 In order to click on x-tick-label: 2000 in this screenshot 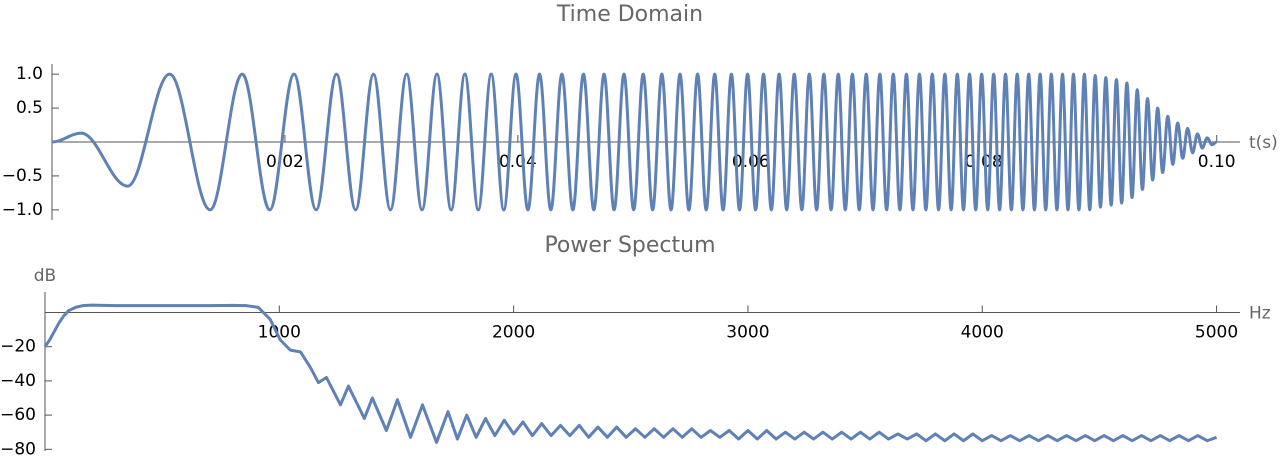, I will do `click(513, 333)`.